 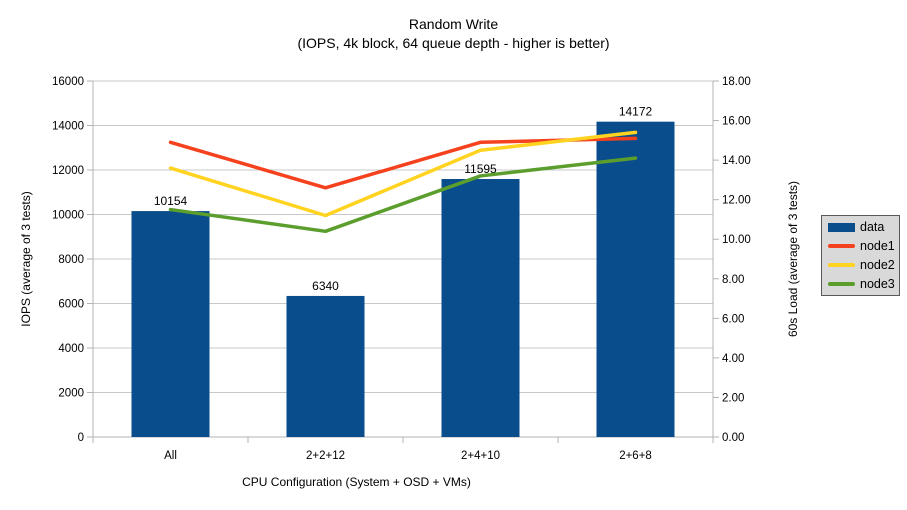 I want to click on legend-item-node3: node3, so click(x=863, y=283).